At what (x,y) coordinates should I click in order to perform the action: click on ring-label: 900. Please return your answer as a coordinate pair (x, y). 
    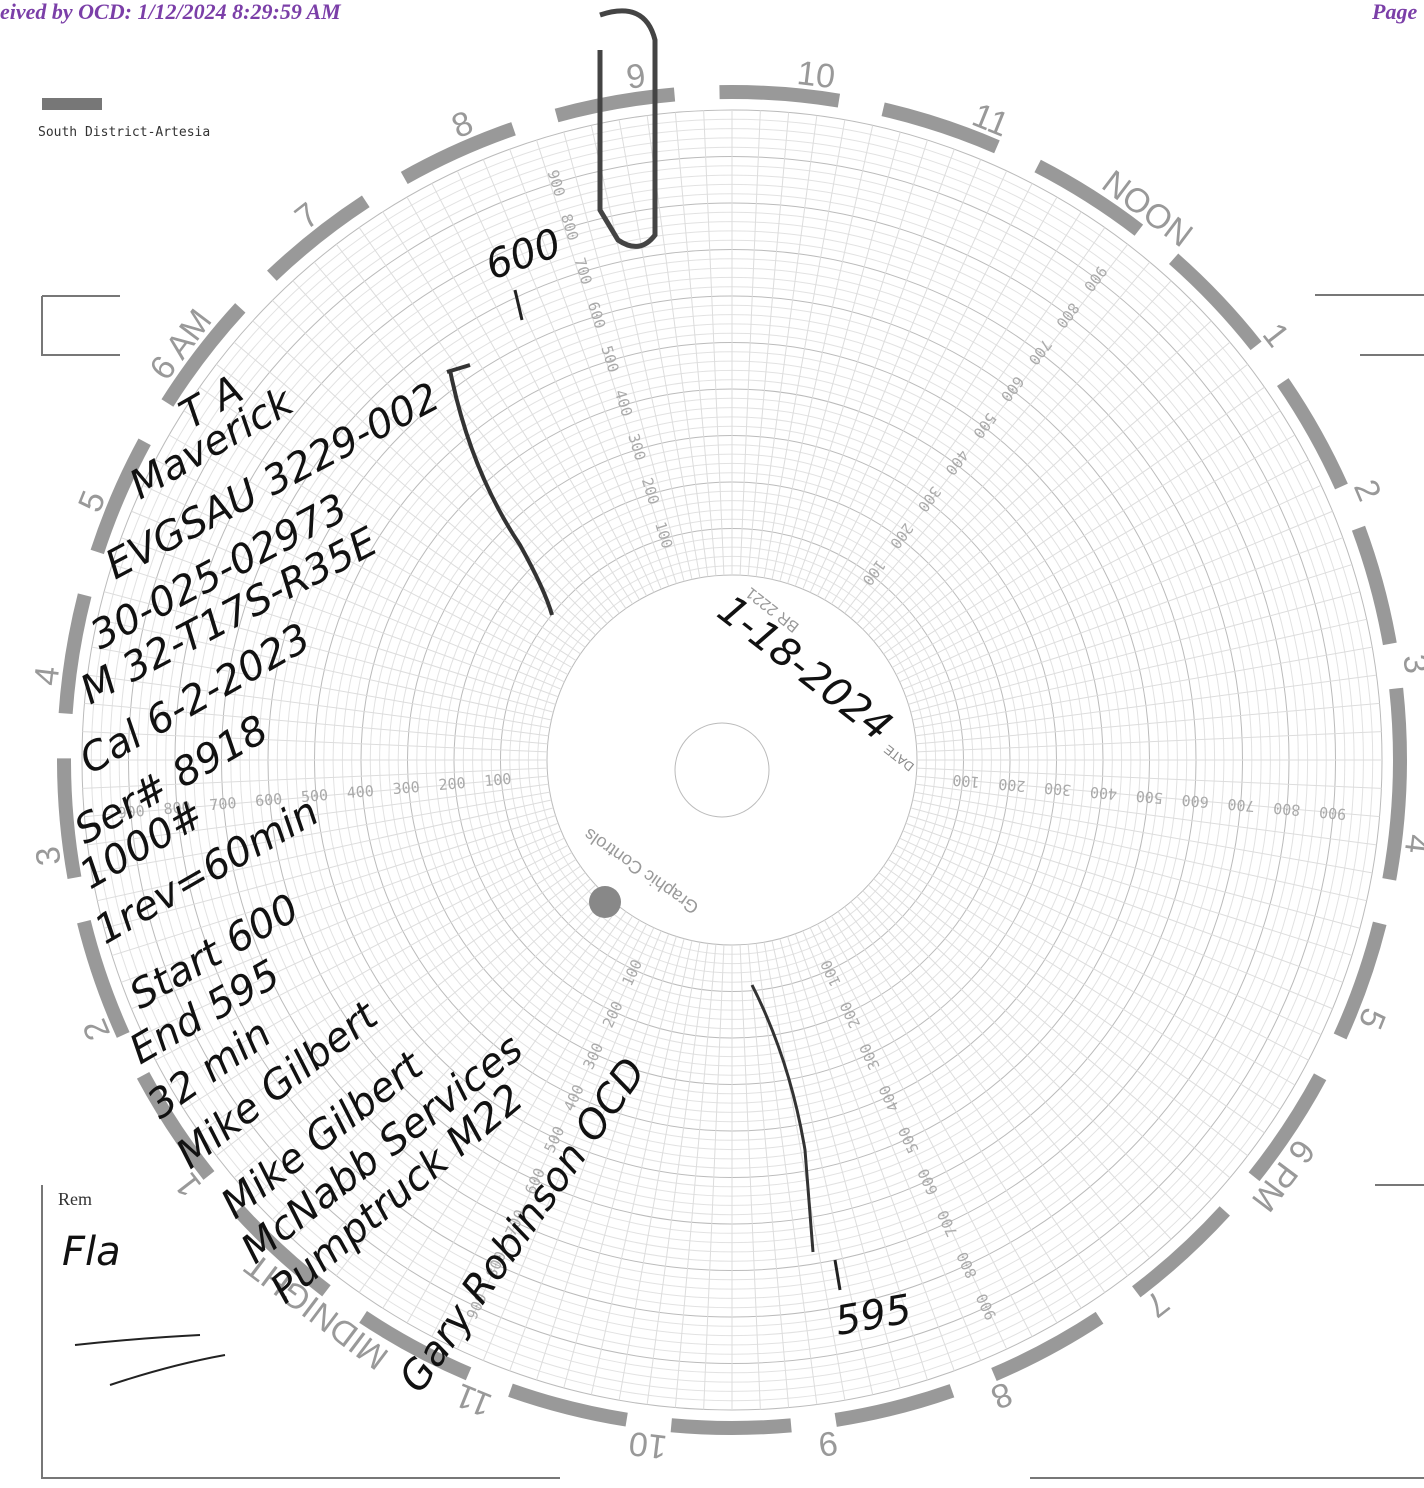
    Looking at the image, I should click on (1332, 813).